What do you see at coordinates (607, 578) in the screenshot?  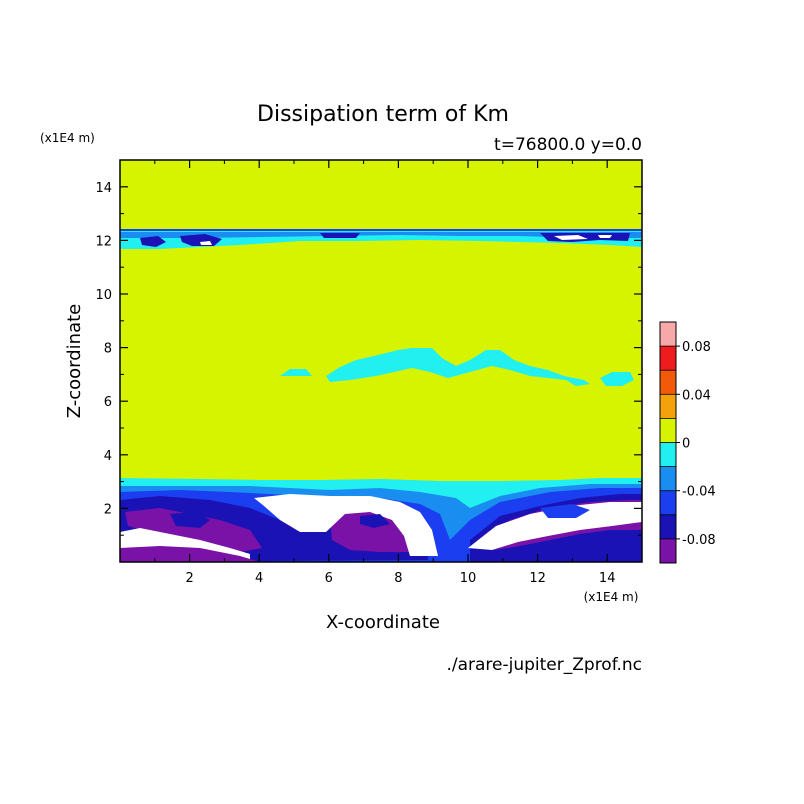 I see `x-tick-label: 14` at bounding box center [607, 578].